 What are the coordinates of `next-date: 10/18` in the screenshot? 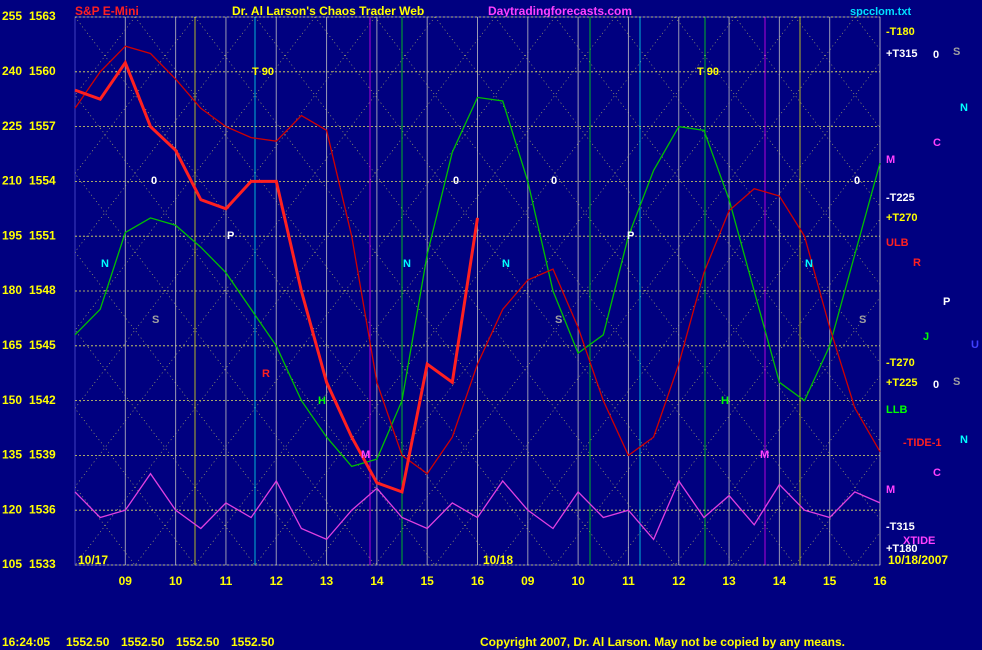 It's located at (498, 560).